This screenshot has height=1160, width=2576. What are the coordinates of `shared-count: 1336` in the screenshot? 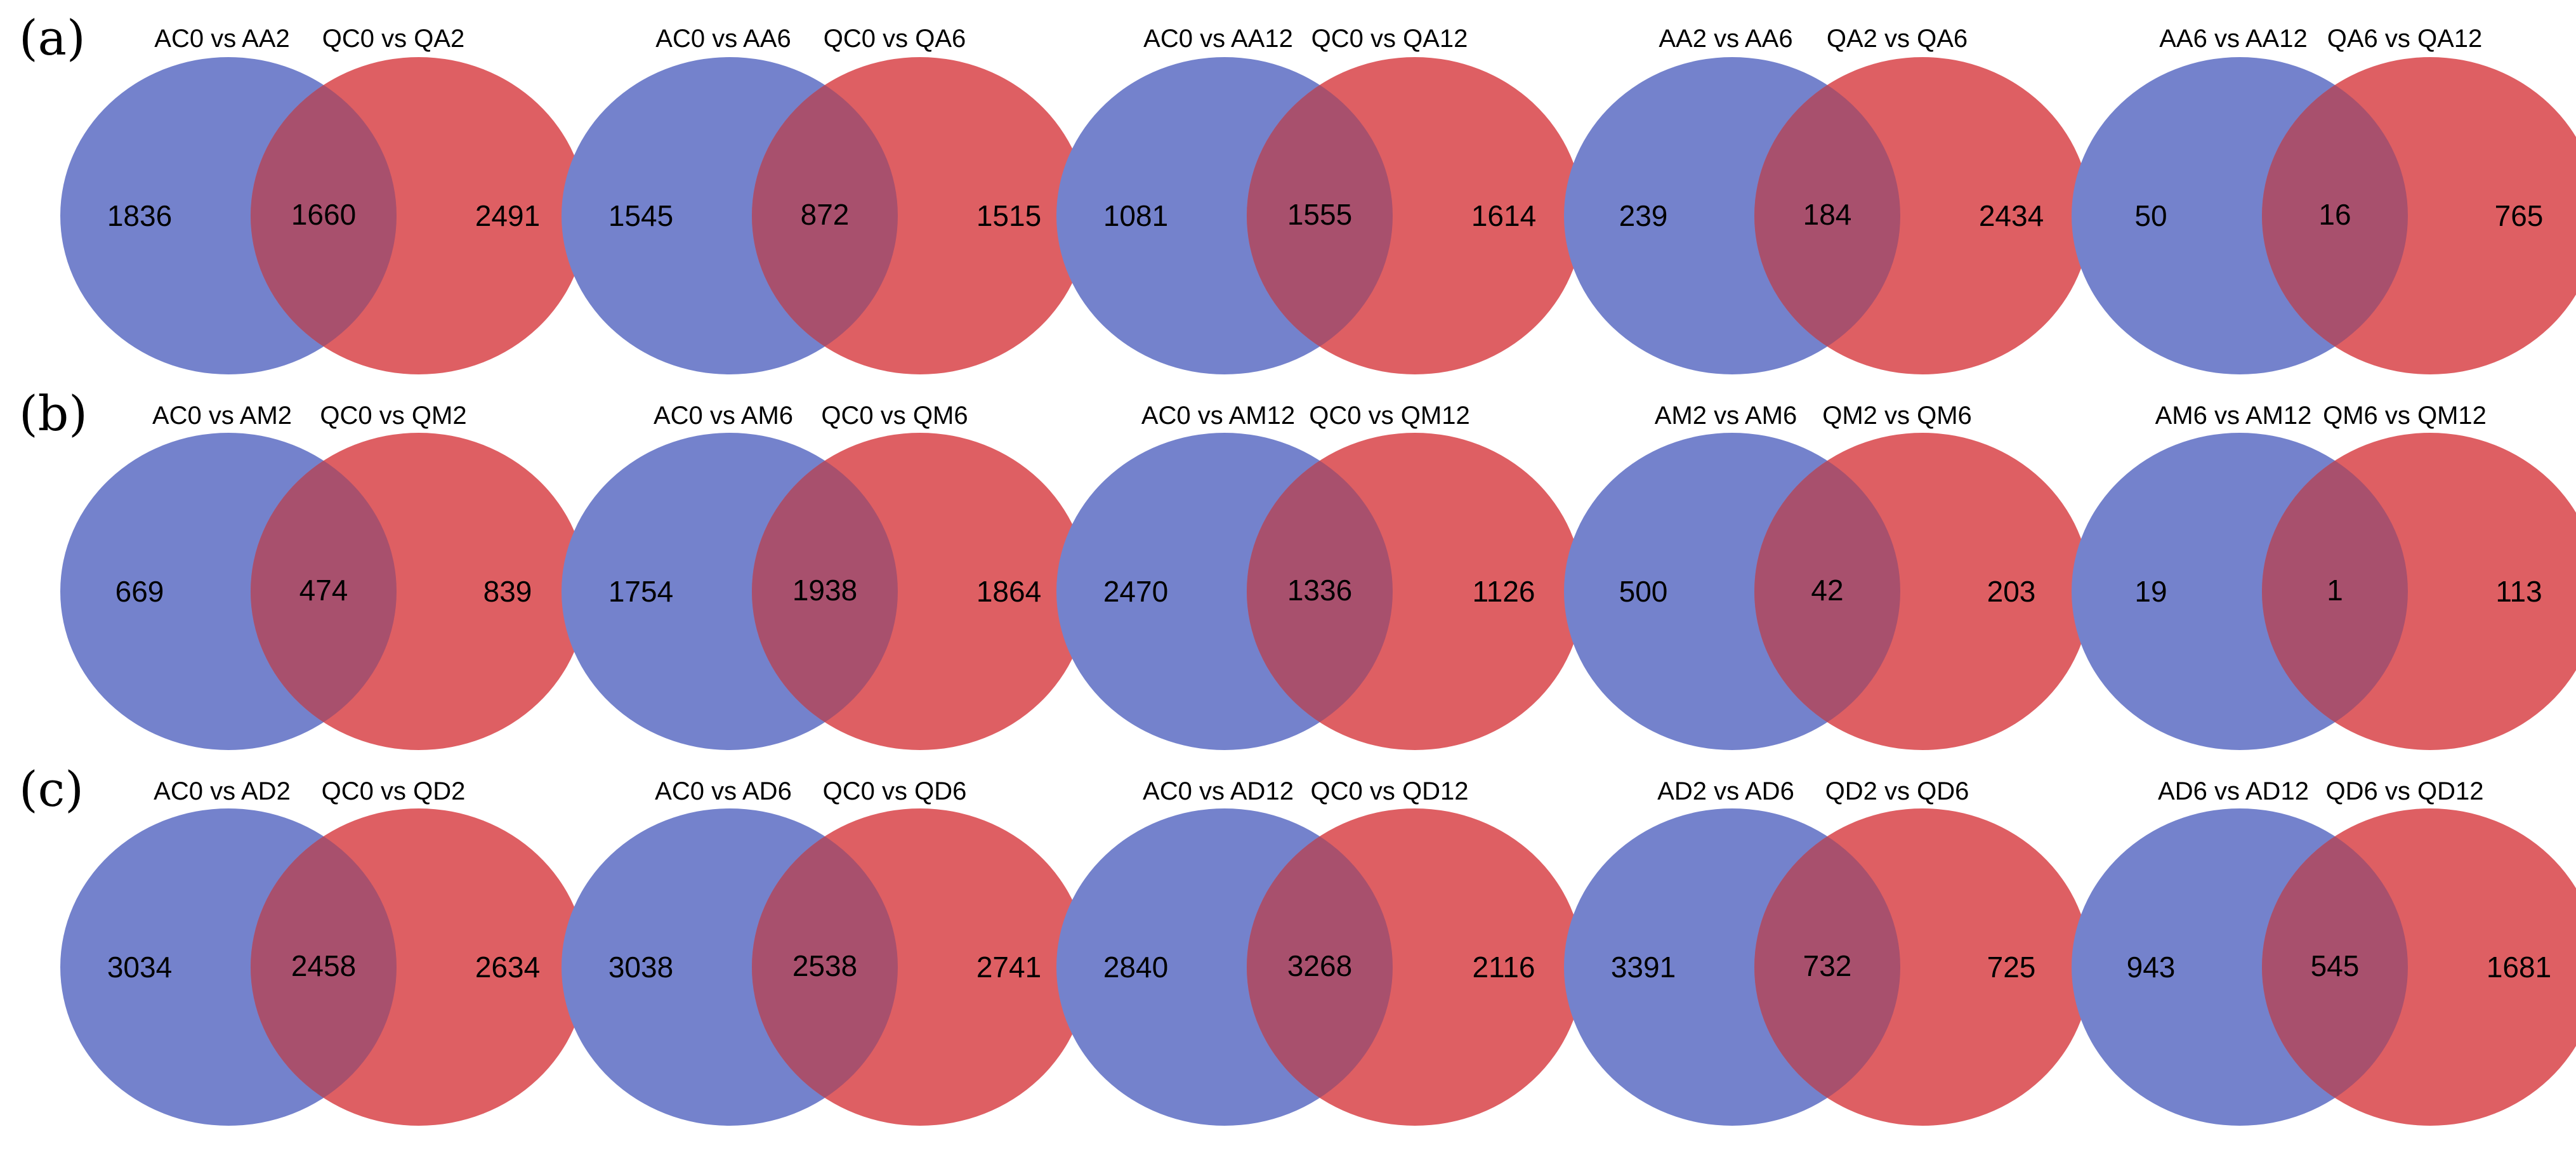 It's located at (1319, 590).